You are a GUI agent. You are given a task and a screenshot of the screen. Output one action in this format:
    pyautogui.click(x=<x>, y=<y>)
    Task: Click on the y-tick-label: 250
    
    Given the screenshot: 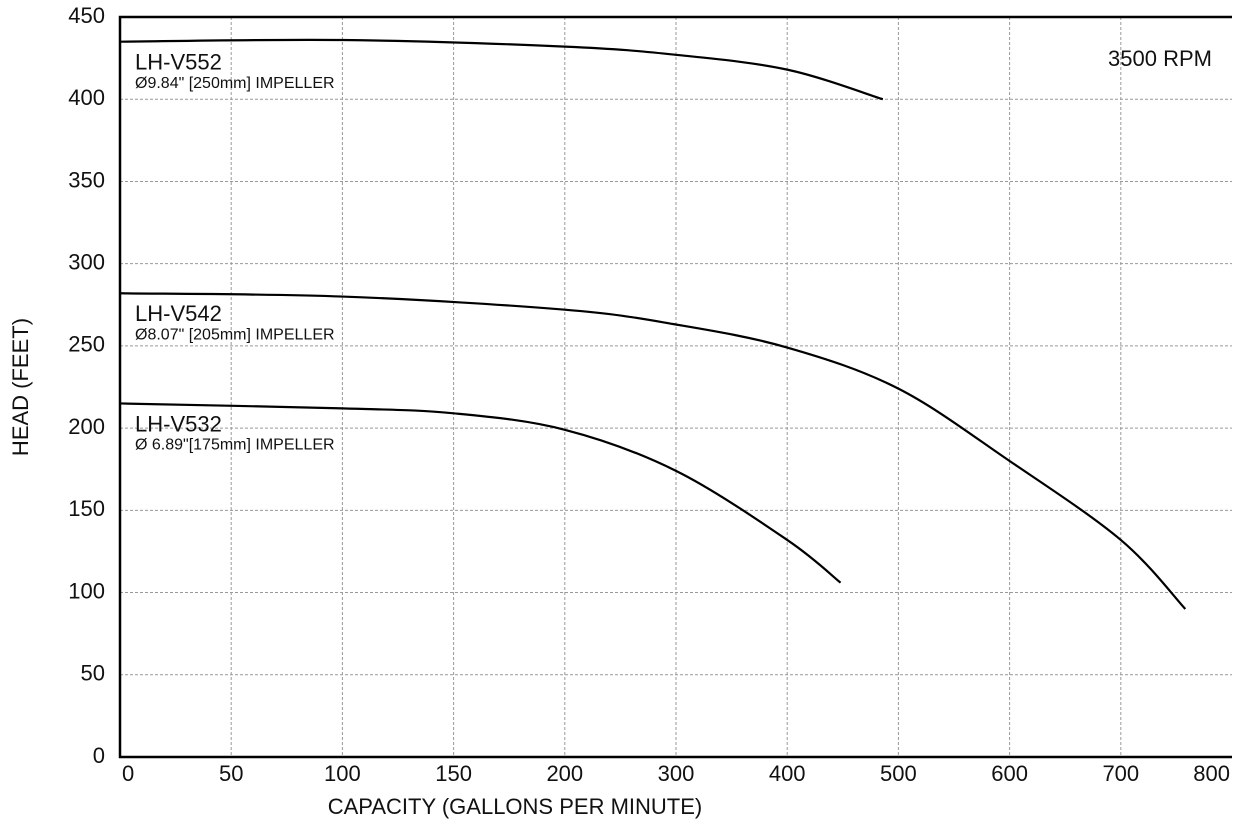 What is the action you would take?
    pyautogui.click(x=86, y=344)
    